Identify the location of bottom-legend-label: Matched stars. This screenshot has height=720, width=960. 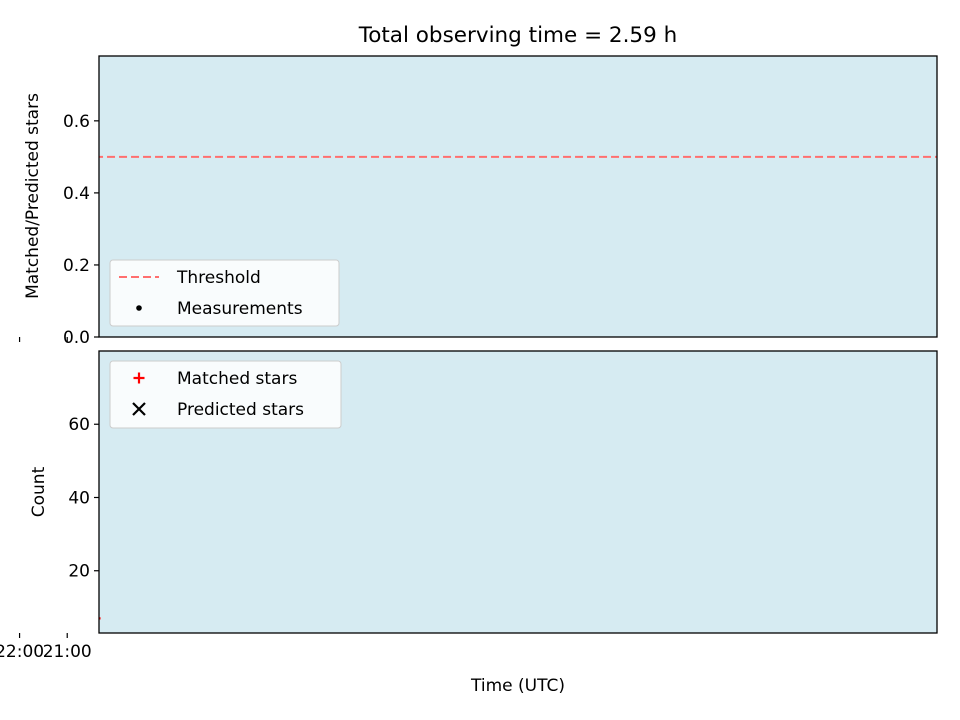
(237, 379).